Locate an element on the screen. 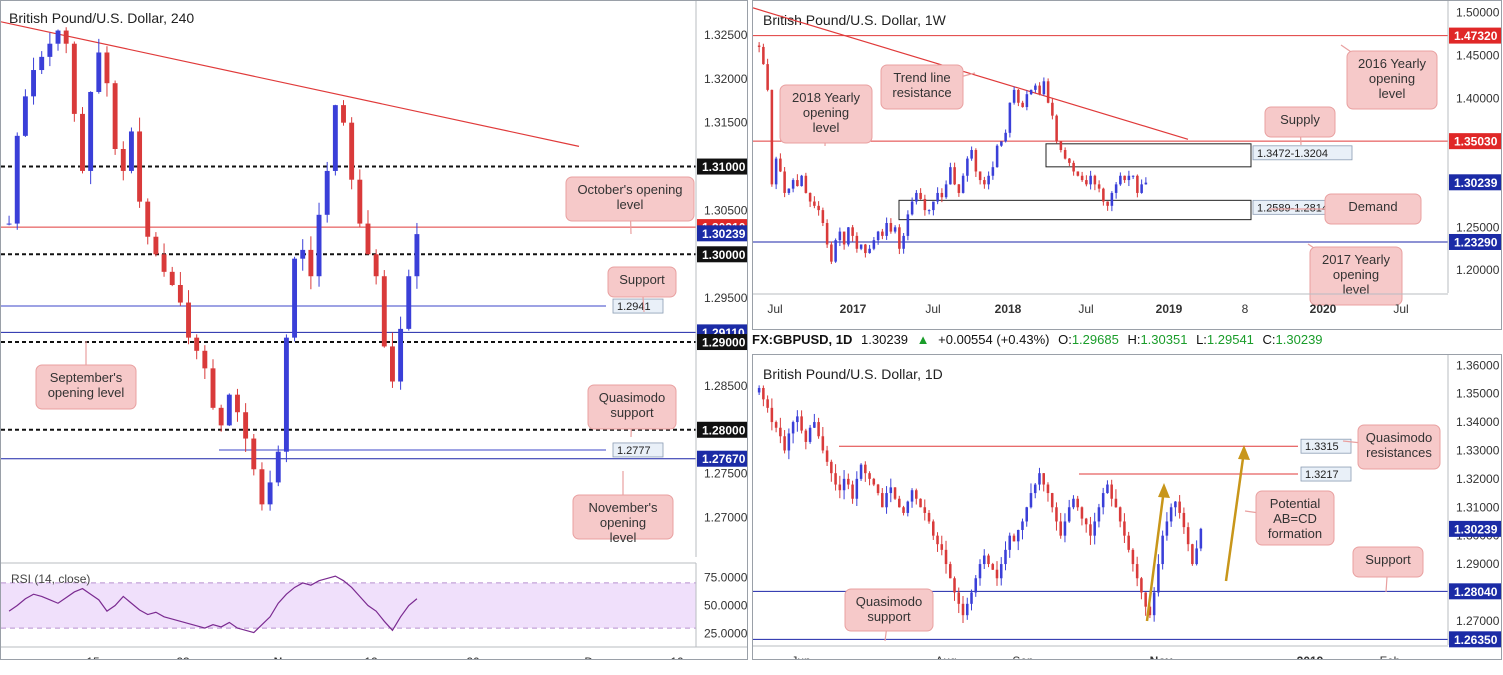 Image resolution: width=1503 pixels, height=675 pixels. callout-trend-line-resistance-box is located at coordinates (922, 87).